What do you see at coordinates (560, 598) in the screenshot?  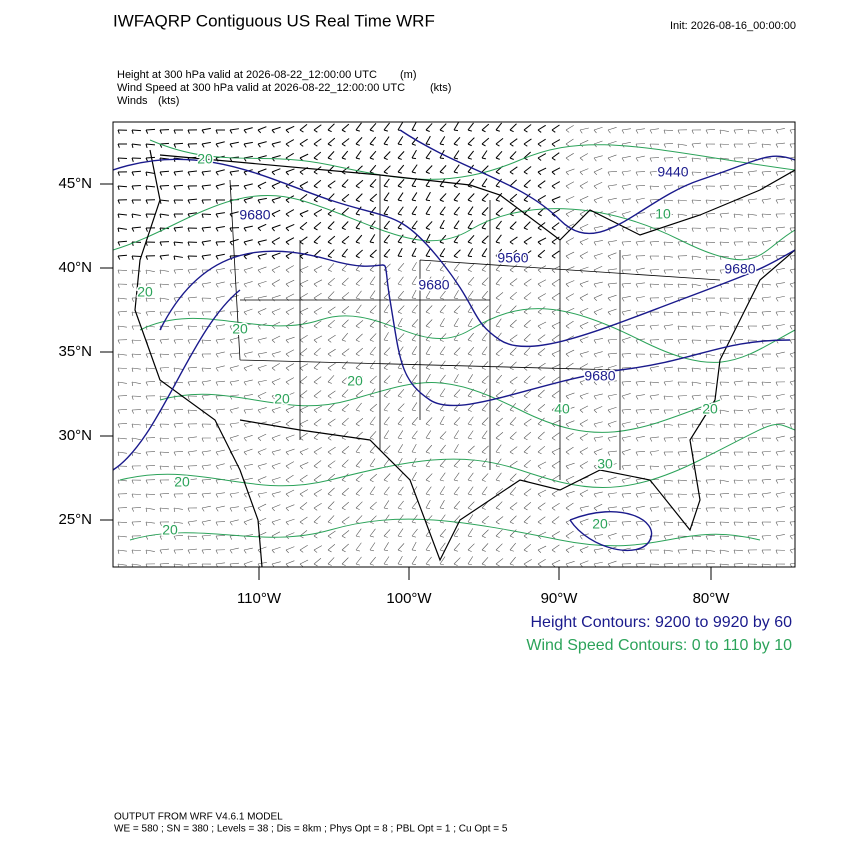 I see `lon-label: 90°W` at bounding box center [560, 598].